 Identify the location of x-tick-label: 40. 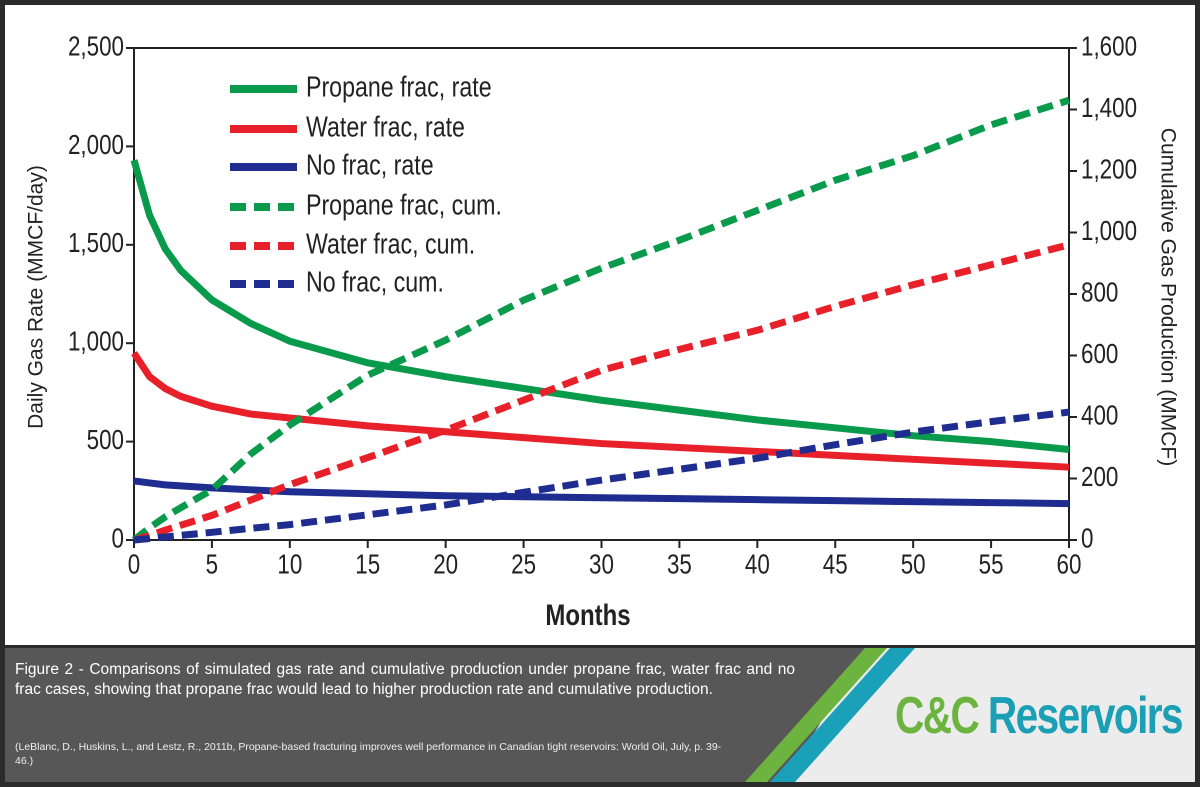
(757, 564).